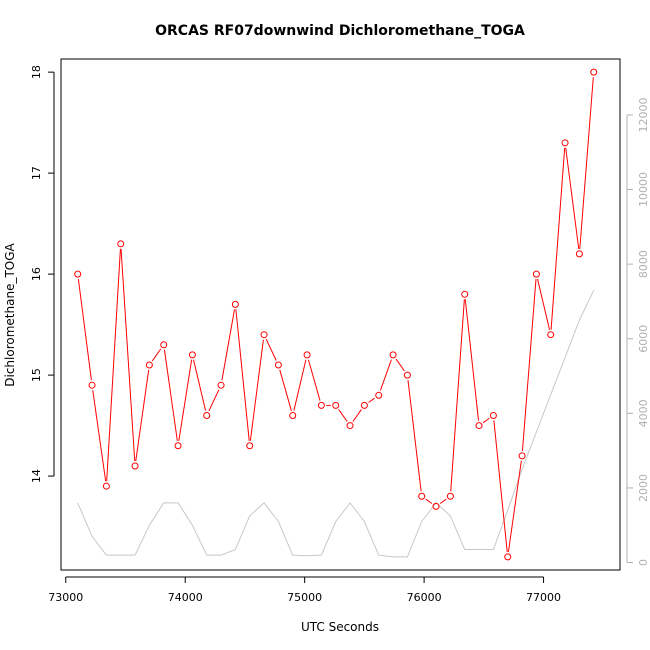 This screenshot has height=650, width=650. What do you see at coordinates (643, 189) in the screenshot?
I see `y2-tick-label: 10000` at bounding box center [643, 189].